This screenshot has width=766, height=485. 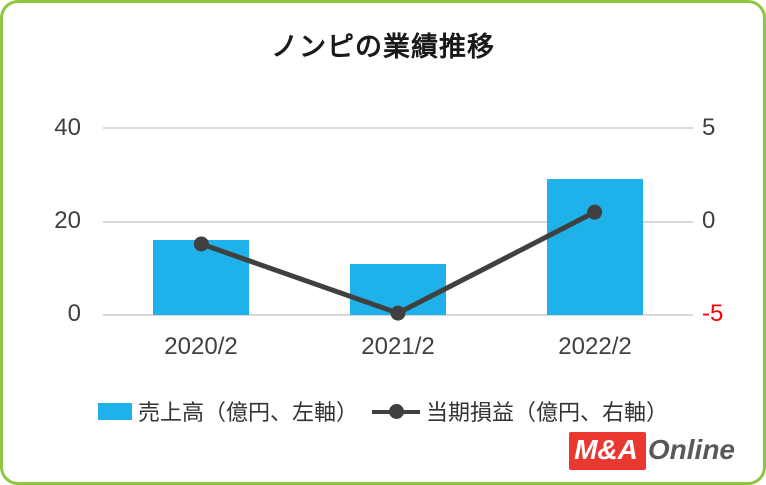 What do you see at coordinates (398, 346) in the screenshot?
I see `x-label-2021: 2021/2` at bounding box center [398, 346].